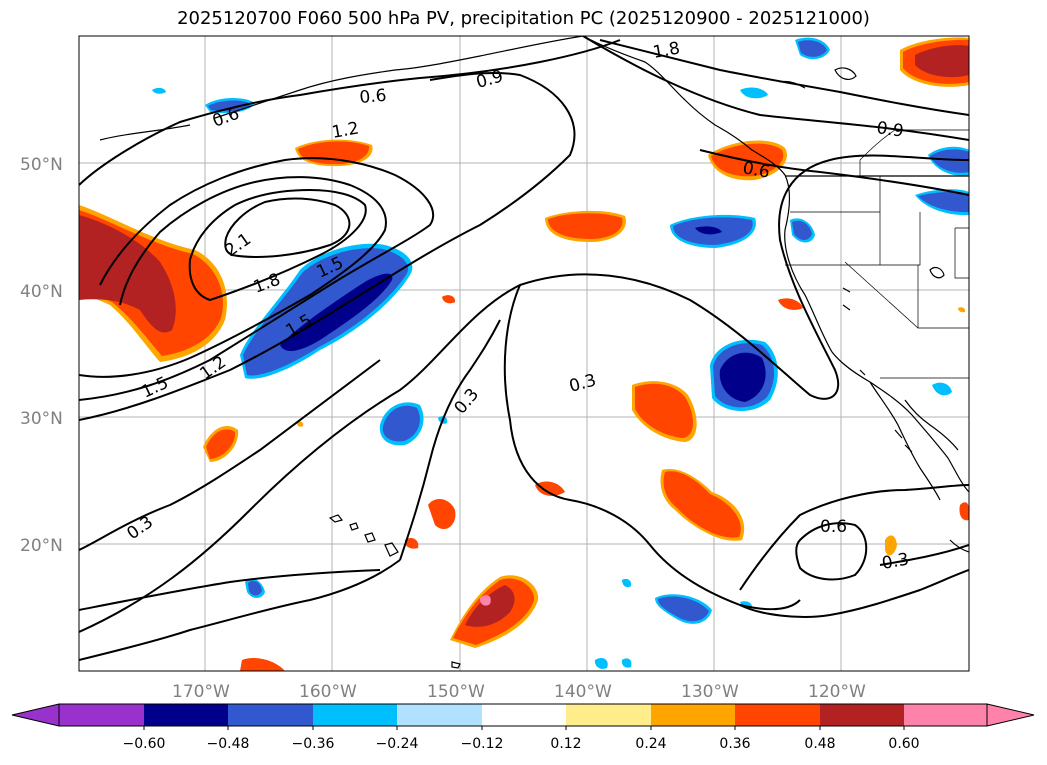  What do you see at coordinates (41, 546) in the screenshot?
I see `lat-label-20n: 20°N` at bounding box center [41, 546].